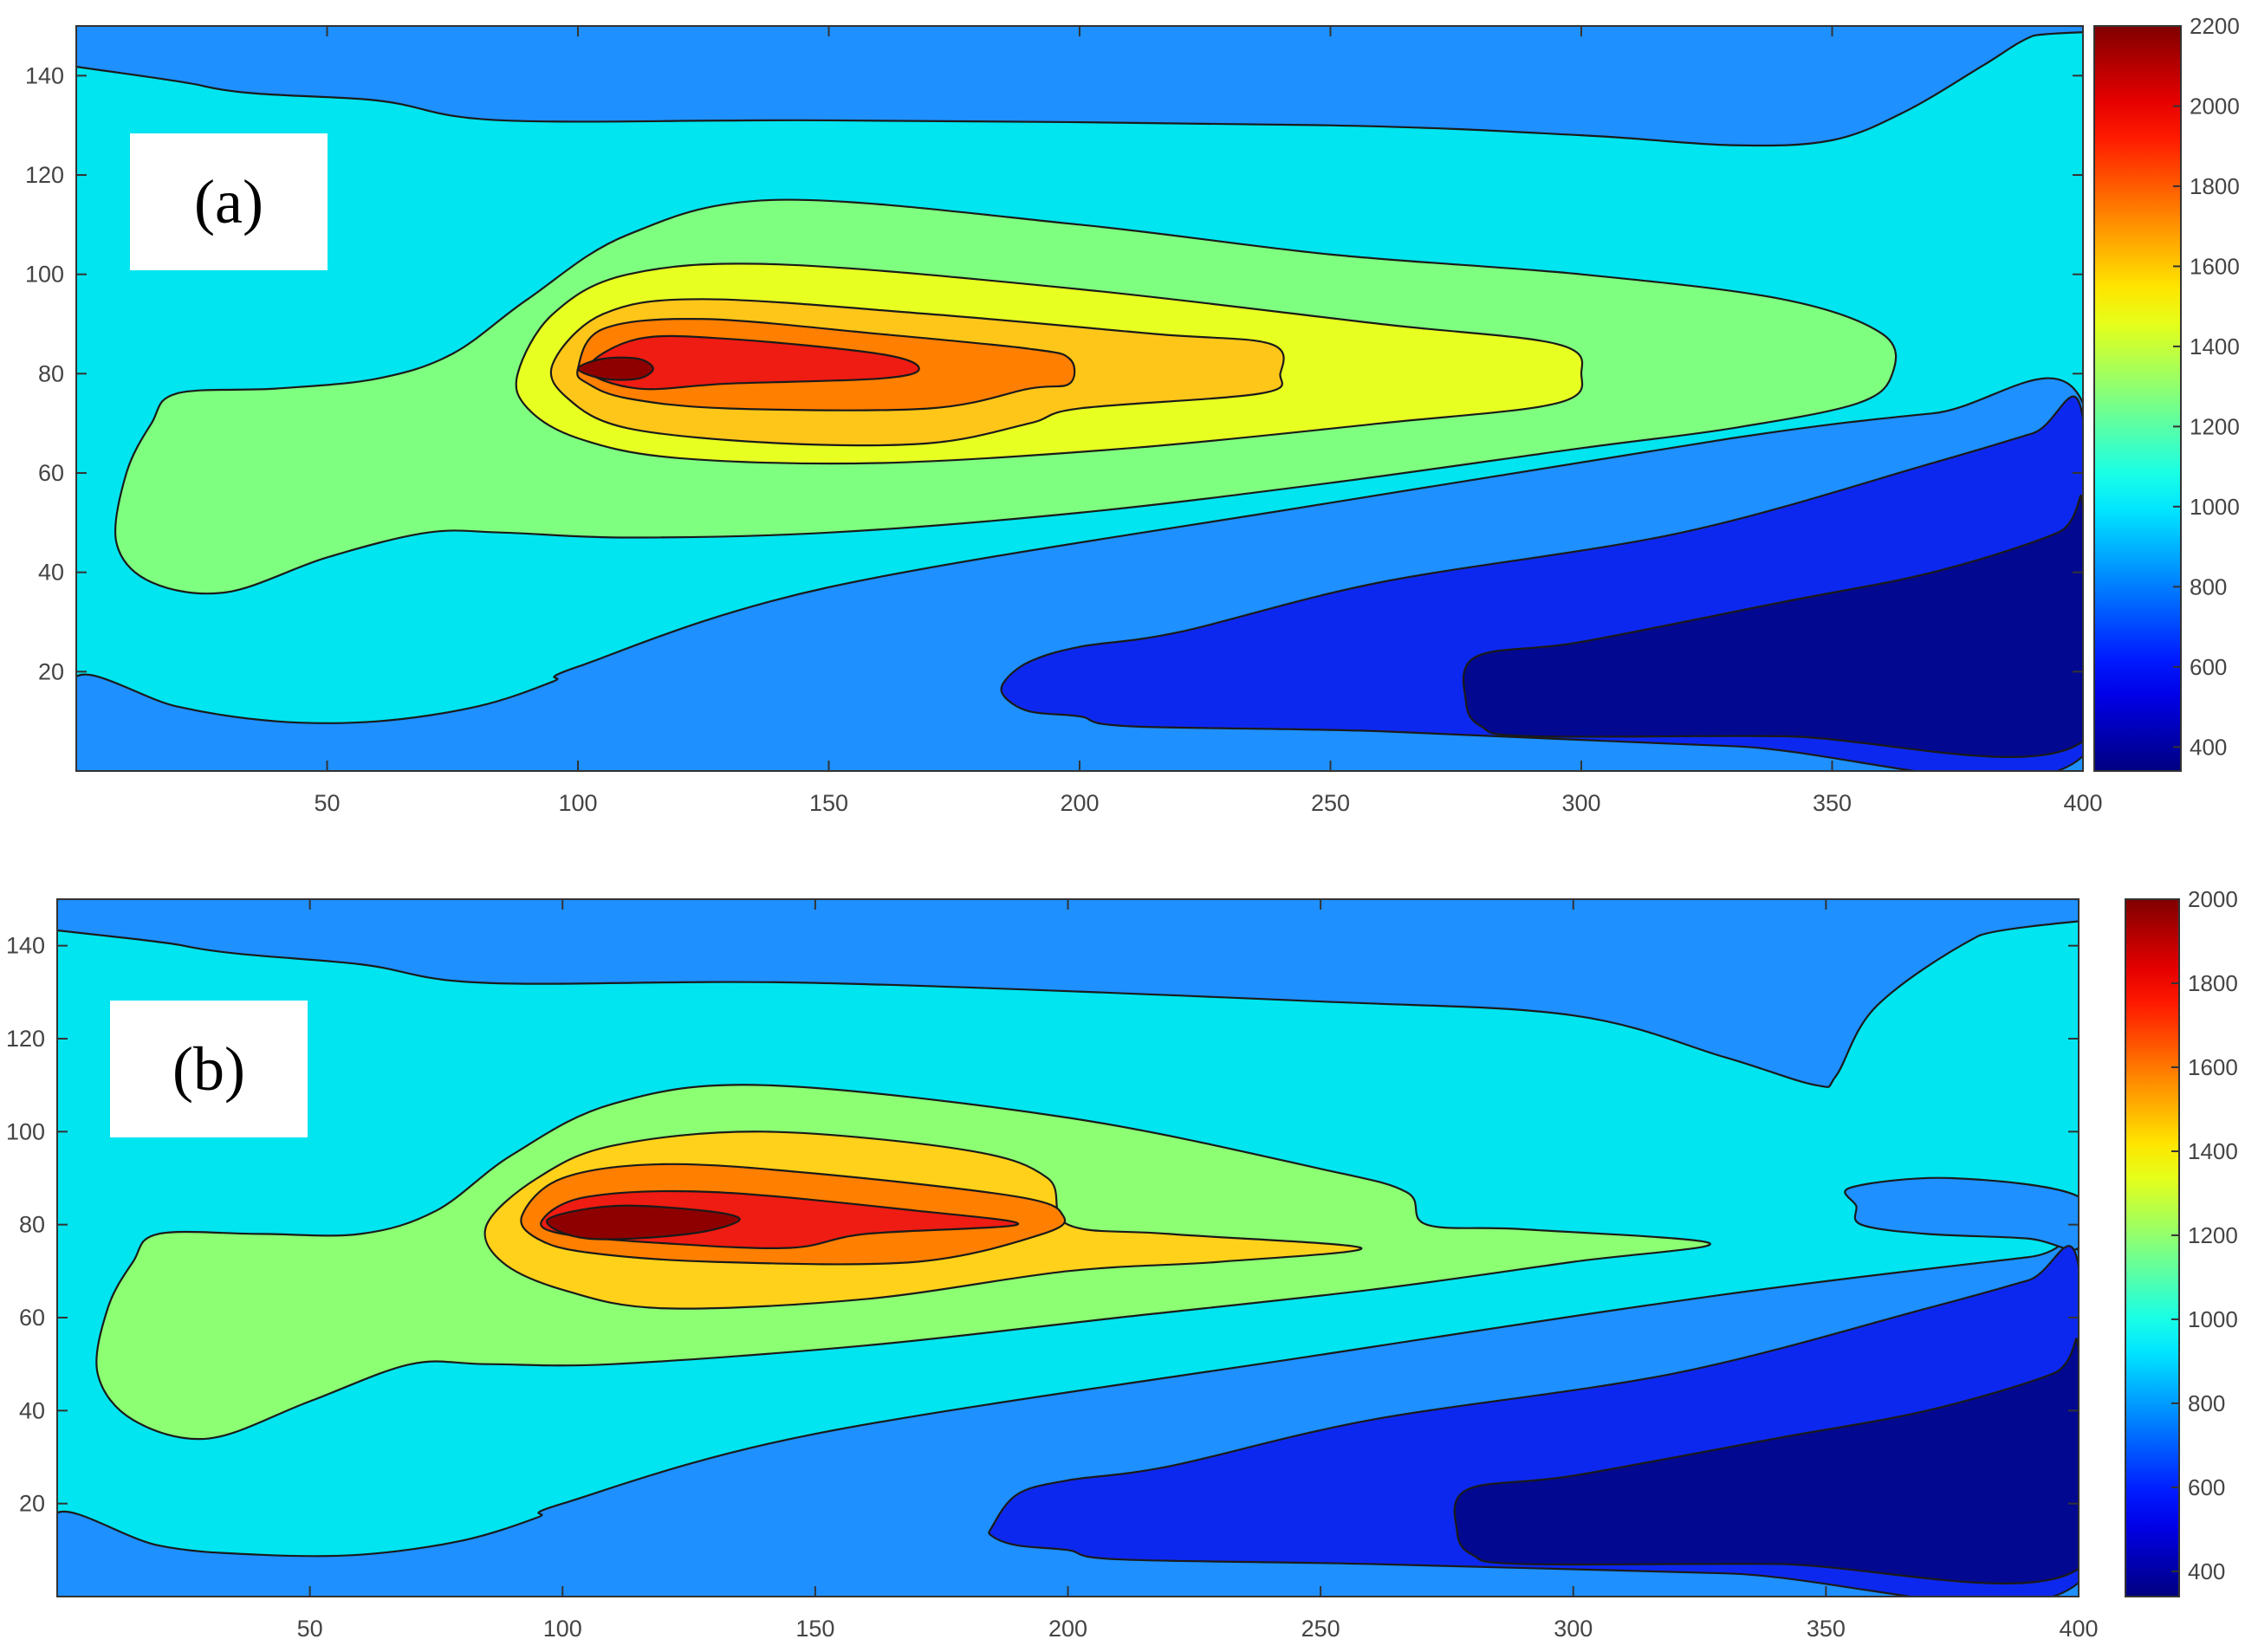 This screenshot has height=1652, width=2258. Describe the element at coordinates (229, 201) in the screenshot. I see `panel-label-a: (a)` at that location.